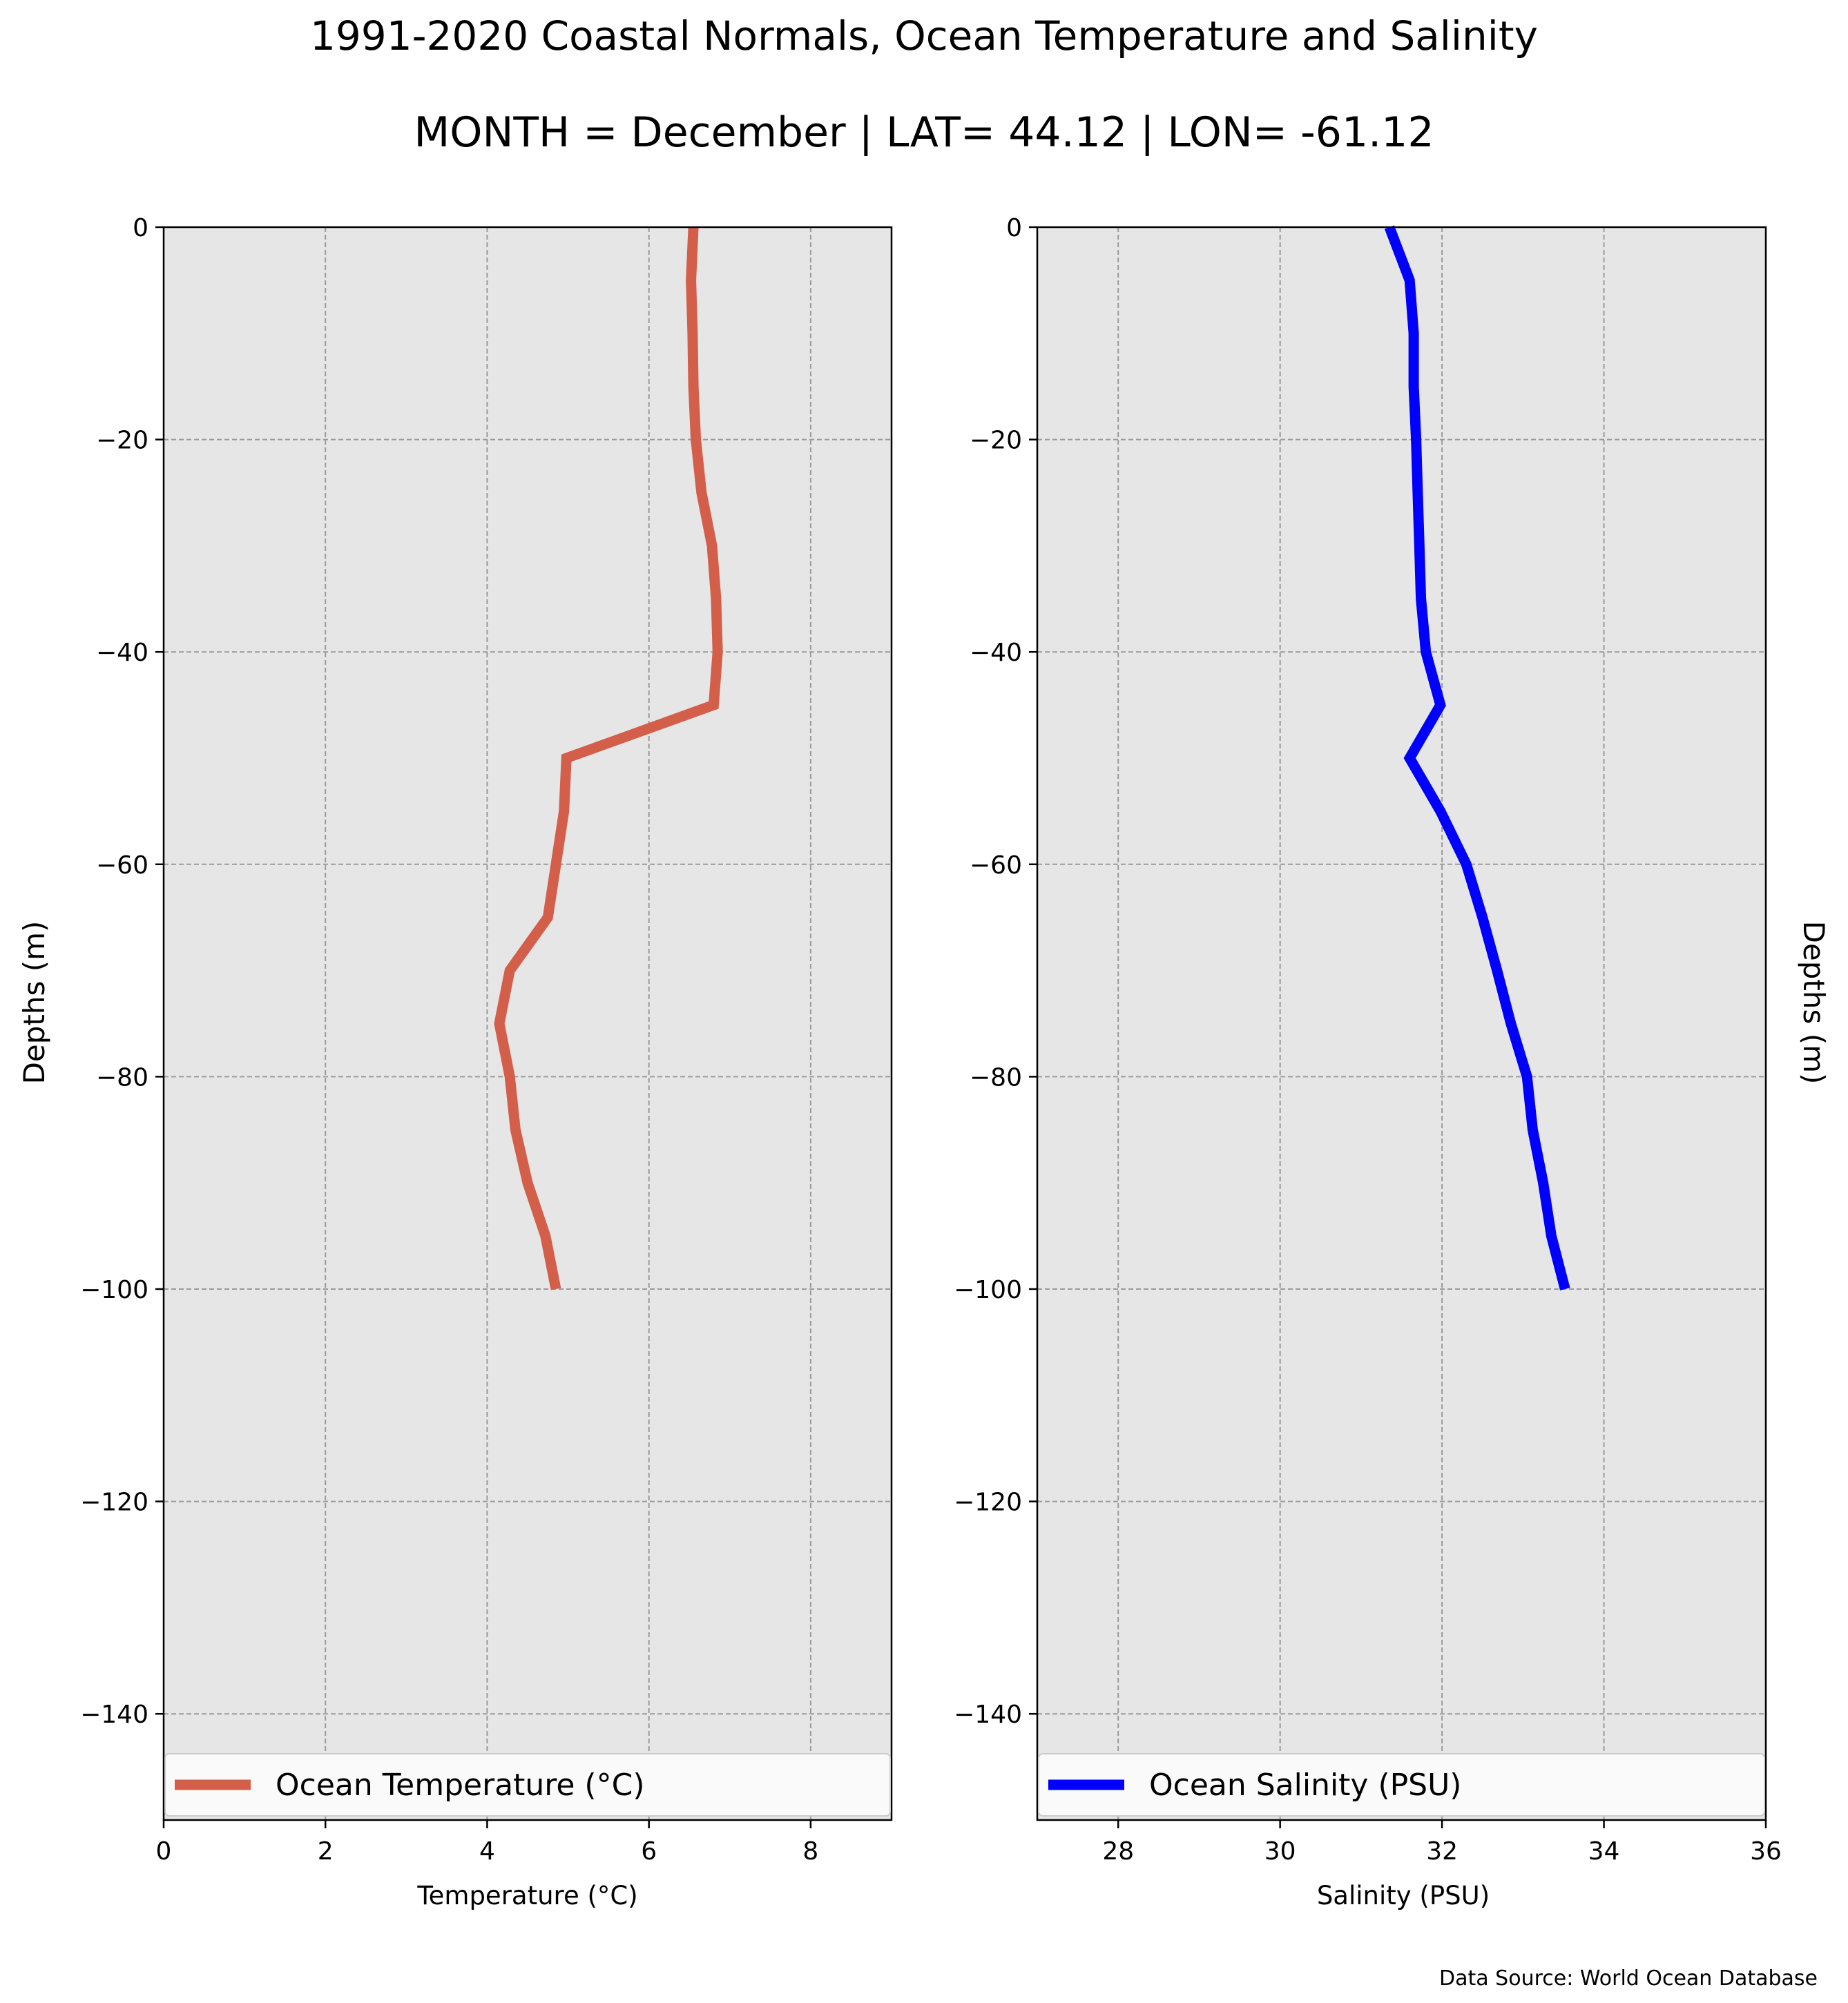  I want to click on x-tick-label: 2, so click(326, 1852).